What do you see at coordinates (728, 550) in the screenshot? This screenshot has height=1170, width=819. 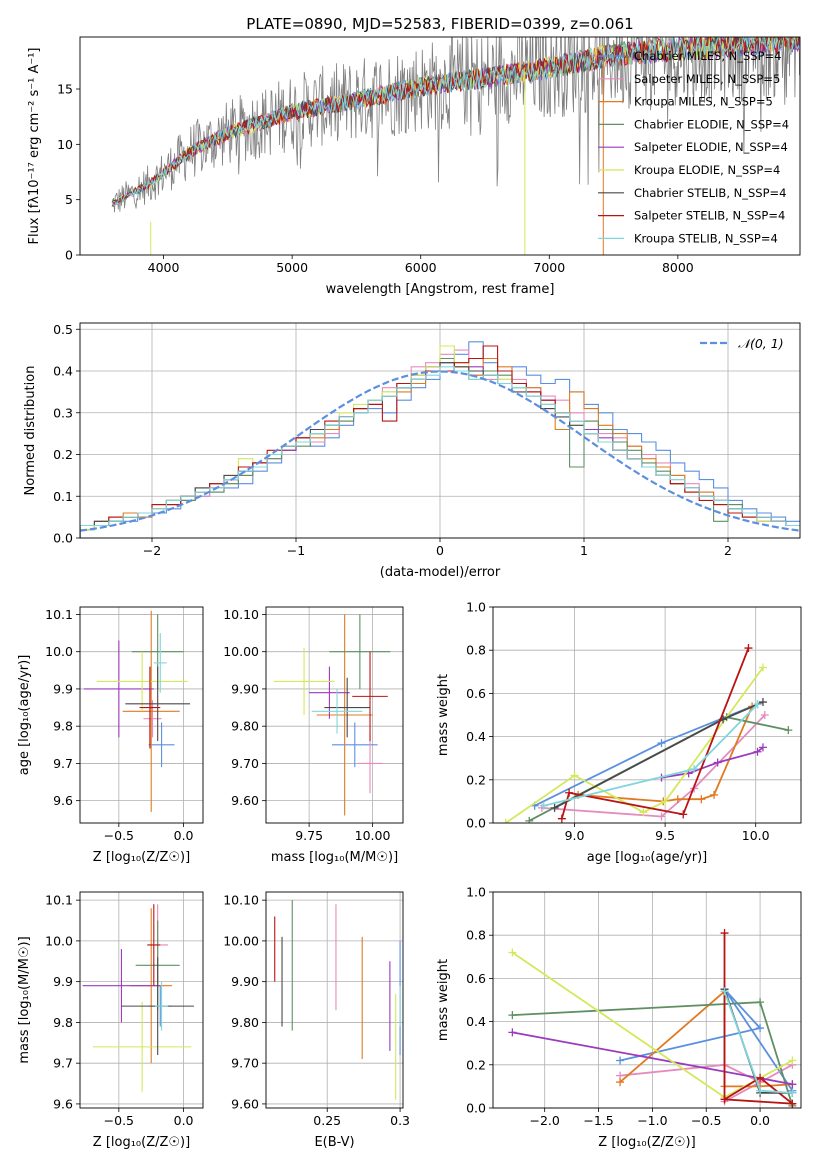 I see `x-tick-label: 2` at bounding box center [728, 550].